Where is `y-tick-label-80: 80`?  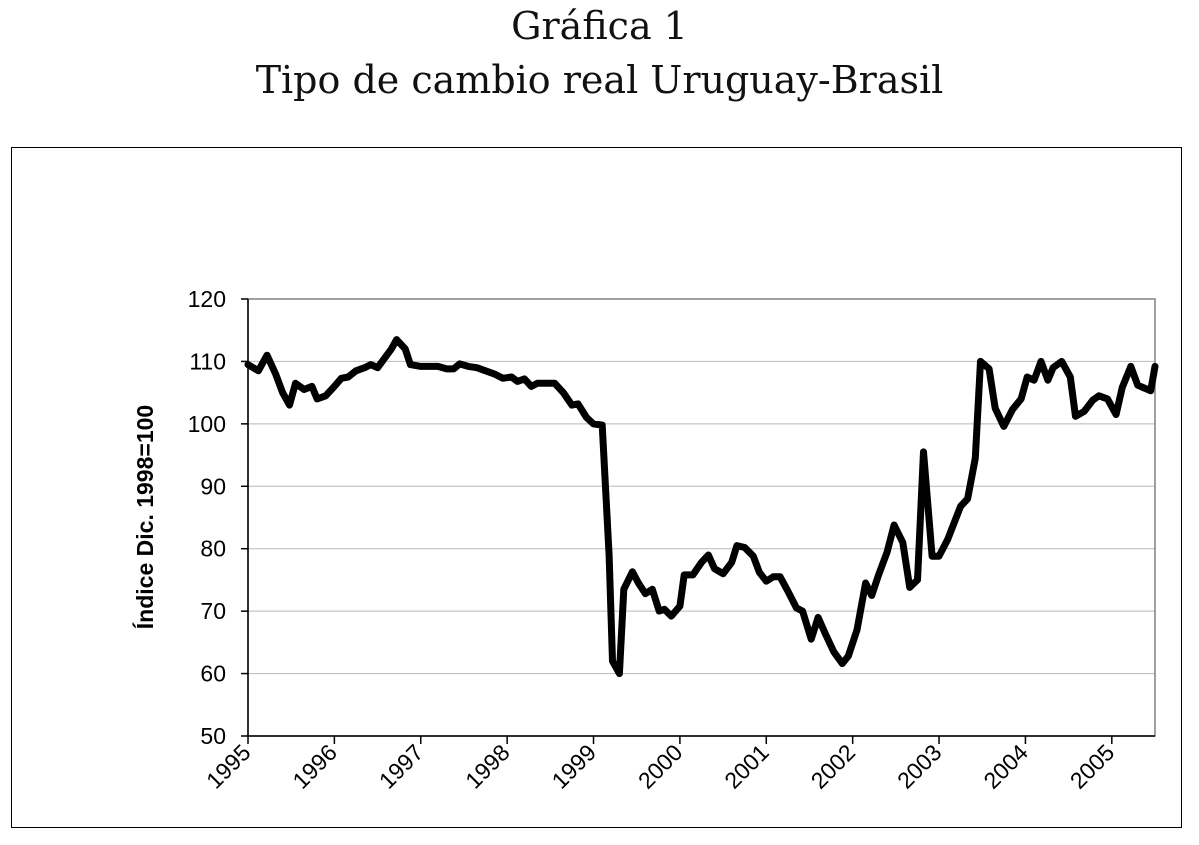
y-tick-label-80: 80 is located at coordinates (213, 549).